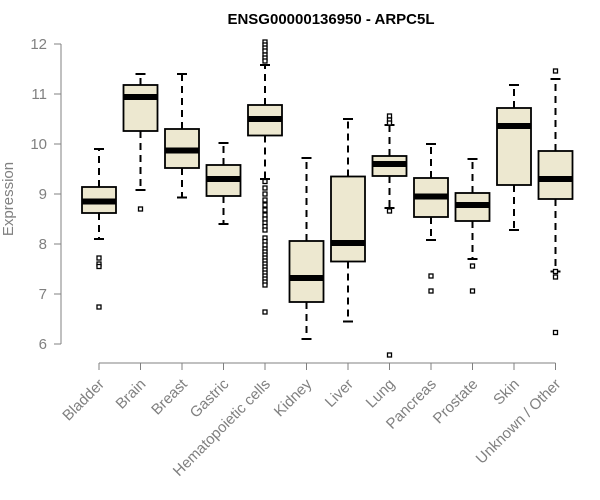 Image resolution: width=600 pixels, height=500 pixels. What do you see at coordinates (506, 392) in the screenshot?
I see `x-tick-label: Skin` at bounding box center [506, 392].